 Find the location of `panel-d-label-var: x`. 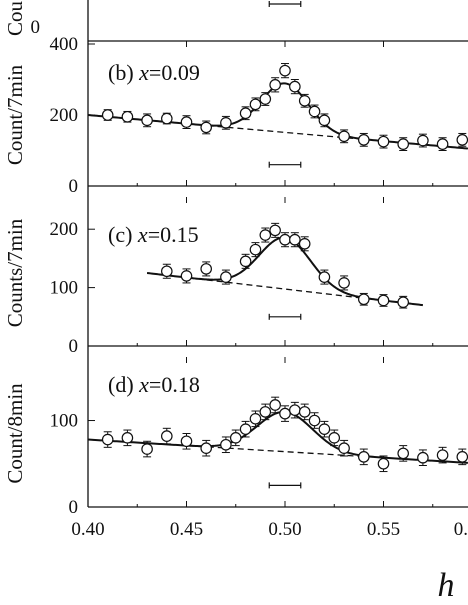

panel-d-label-var: x is located at coordinates (143, 384).